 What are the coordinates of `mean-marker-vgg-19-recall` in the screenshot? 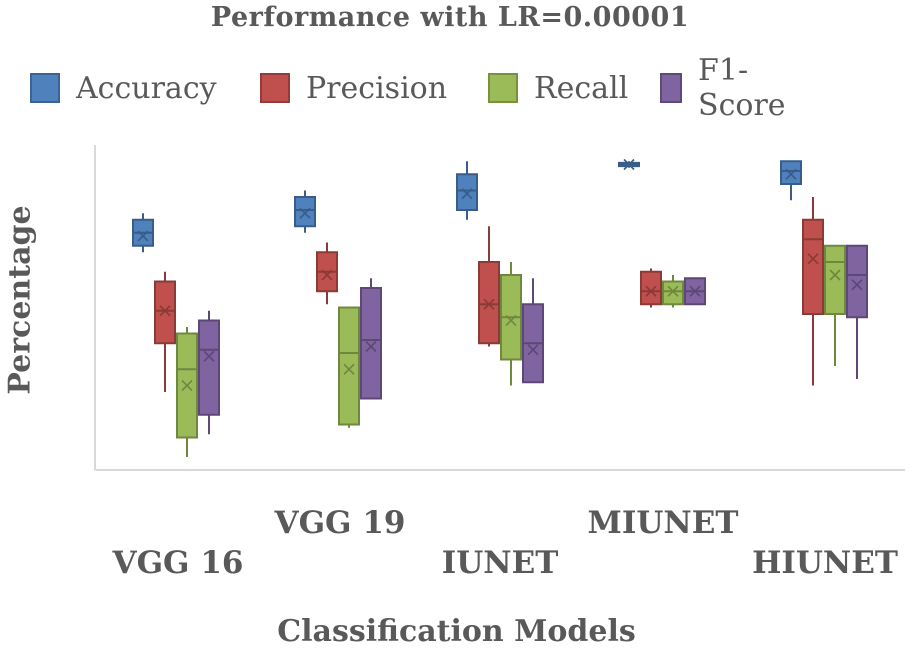 It's located at (349, 369).